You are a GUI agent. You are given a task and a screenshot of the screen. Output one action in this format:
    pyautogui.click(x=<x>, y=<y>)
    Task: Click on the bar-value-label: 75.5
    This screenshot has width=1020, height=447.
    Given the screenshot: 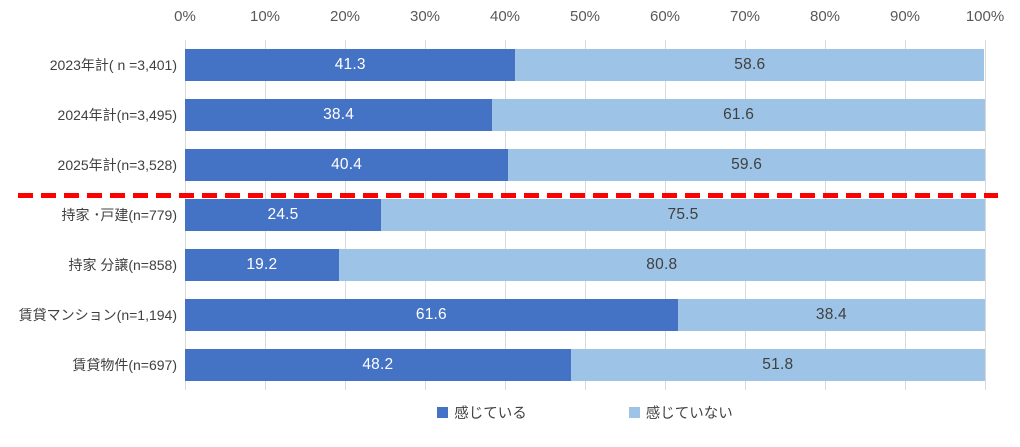 What is the action you would take?
    pyautogui.click(x=683, y=214)
    